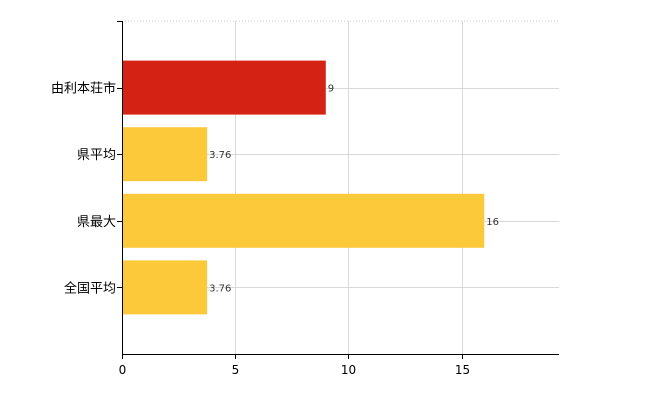  Describe the element at coordinates (220, 155) in the screenshot. I see `data-label-1: 3.76` at that location.